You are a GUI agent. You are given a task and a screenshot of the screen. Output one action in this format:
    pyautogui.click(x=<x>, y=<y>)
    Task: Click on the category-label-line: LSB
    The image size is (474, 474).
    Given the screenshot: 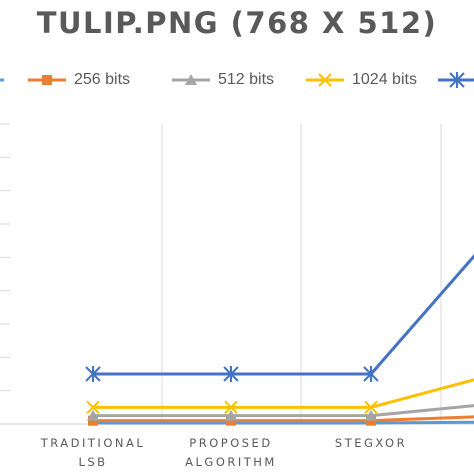 What is the action you would take?
    pyautogui.click(x=93, y=462)
    